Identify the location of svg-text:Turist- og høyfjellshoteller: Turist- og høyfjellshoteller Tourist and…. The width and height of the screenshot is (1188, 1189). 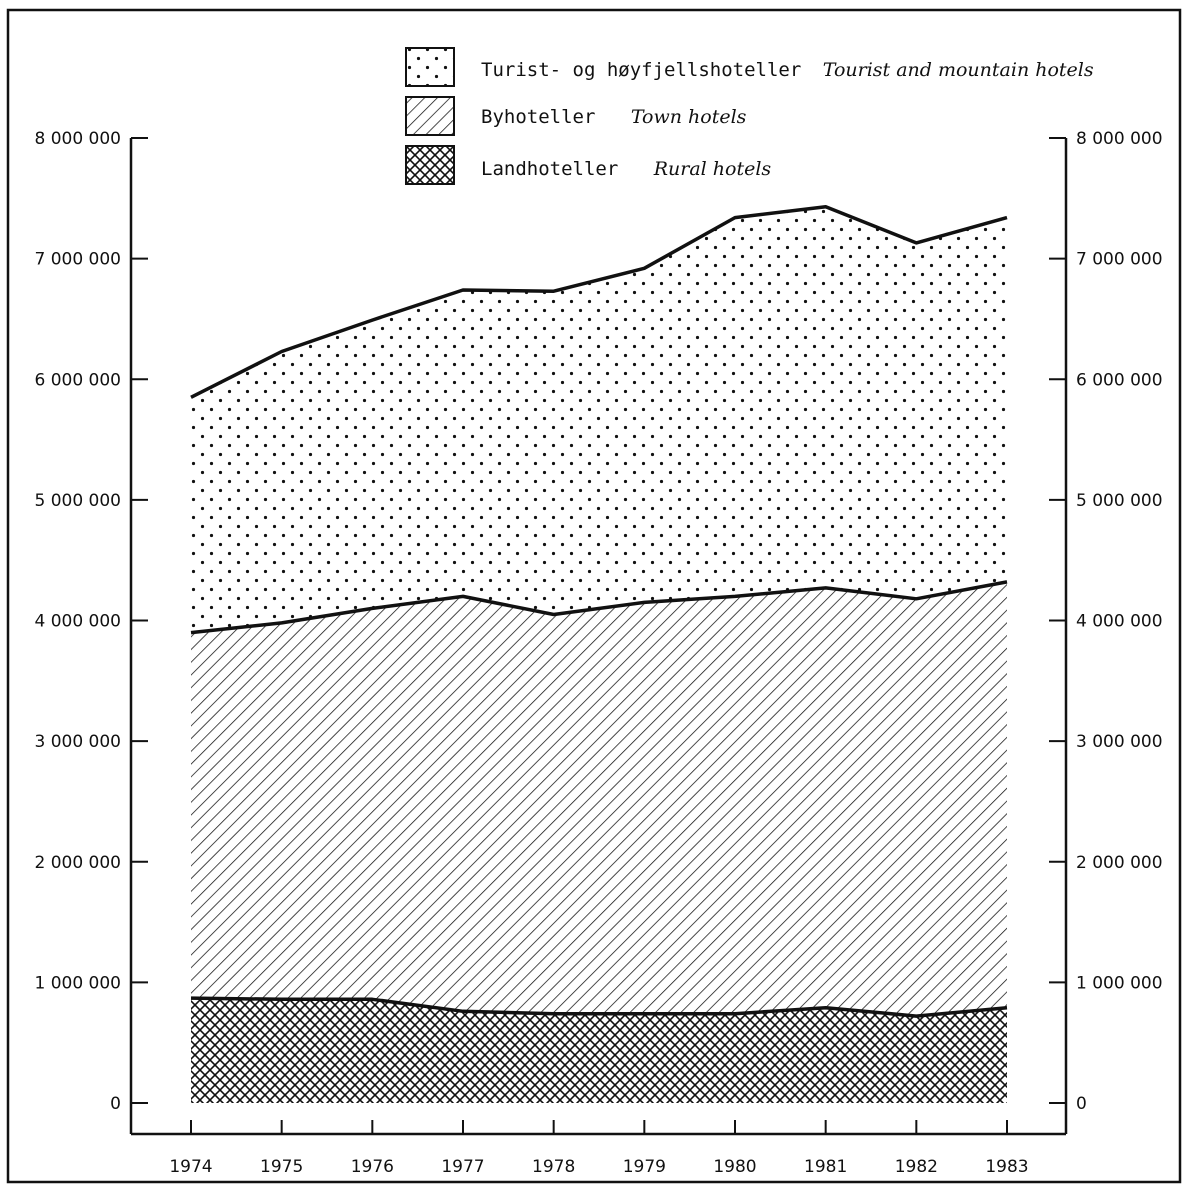
(787, 70).